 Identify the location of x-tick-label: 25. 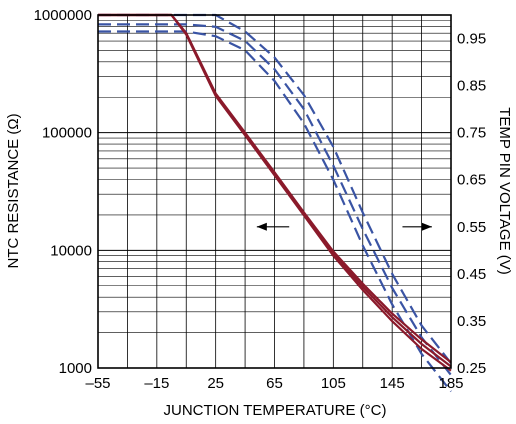
(215, 383).